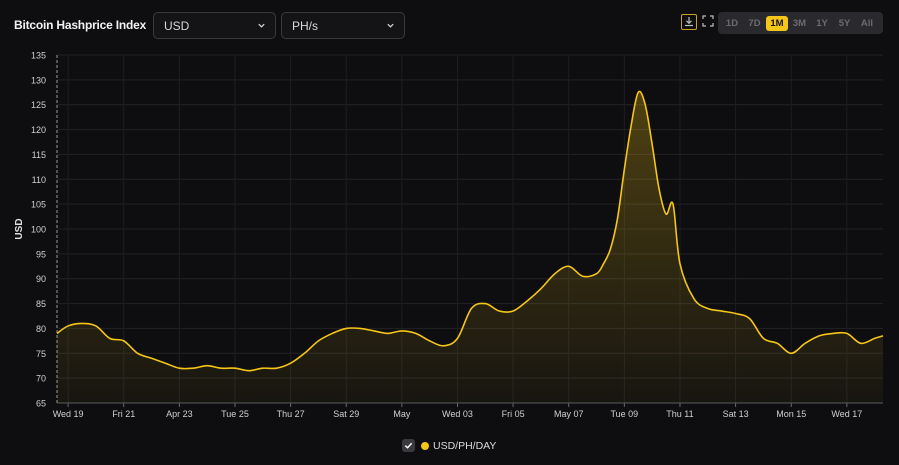  I want to click on x-tick-label: Apr 23, so click(179, 414).